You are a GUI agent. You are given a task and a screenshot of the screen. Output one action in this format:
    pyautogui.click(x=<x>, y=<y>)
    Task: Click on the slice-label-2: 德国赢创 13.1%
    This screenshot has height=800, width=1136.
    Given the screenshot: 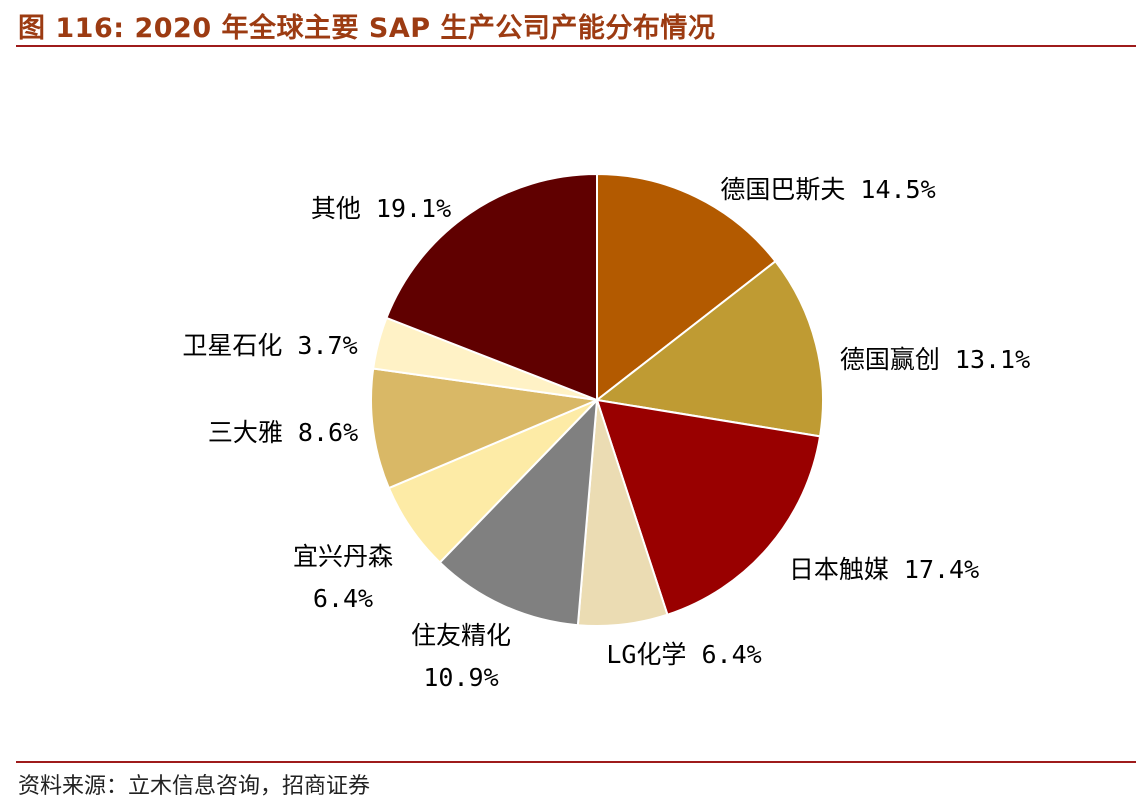 What is the action you would take?
    pyautogui.click(x=935, y=359)
    